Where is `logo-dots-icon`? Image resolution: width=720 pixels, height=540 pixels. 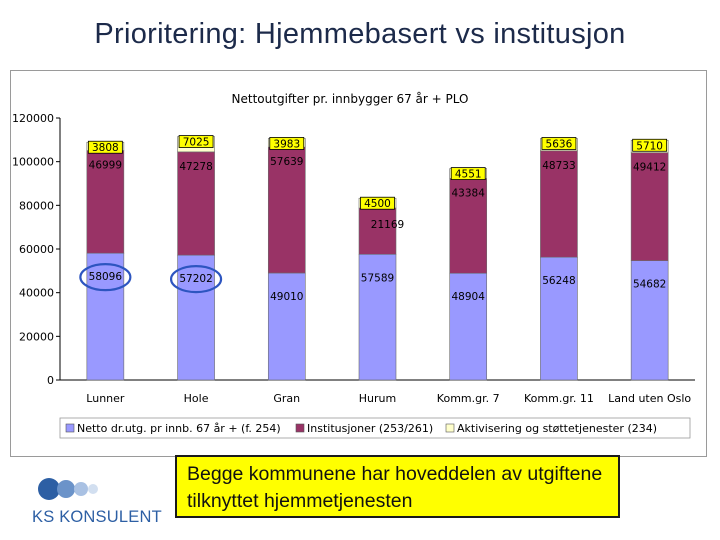
logo-dots-icon is located at coordinates (68, 489).